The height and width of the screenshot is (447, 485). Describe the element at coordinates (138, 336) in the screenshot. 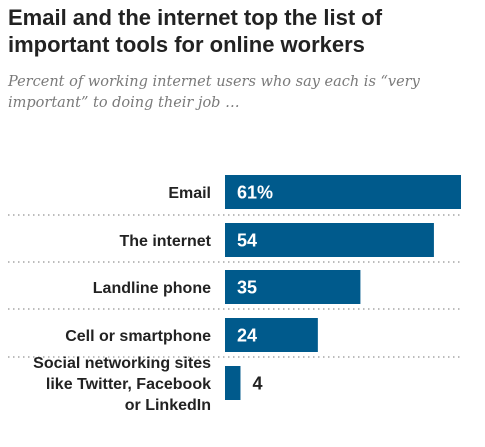

I see `category-label: Cell or smartphone` at that location.